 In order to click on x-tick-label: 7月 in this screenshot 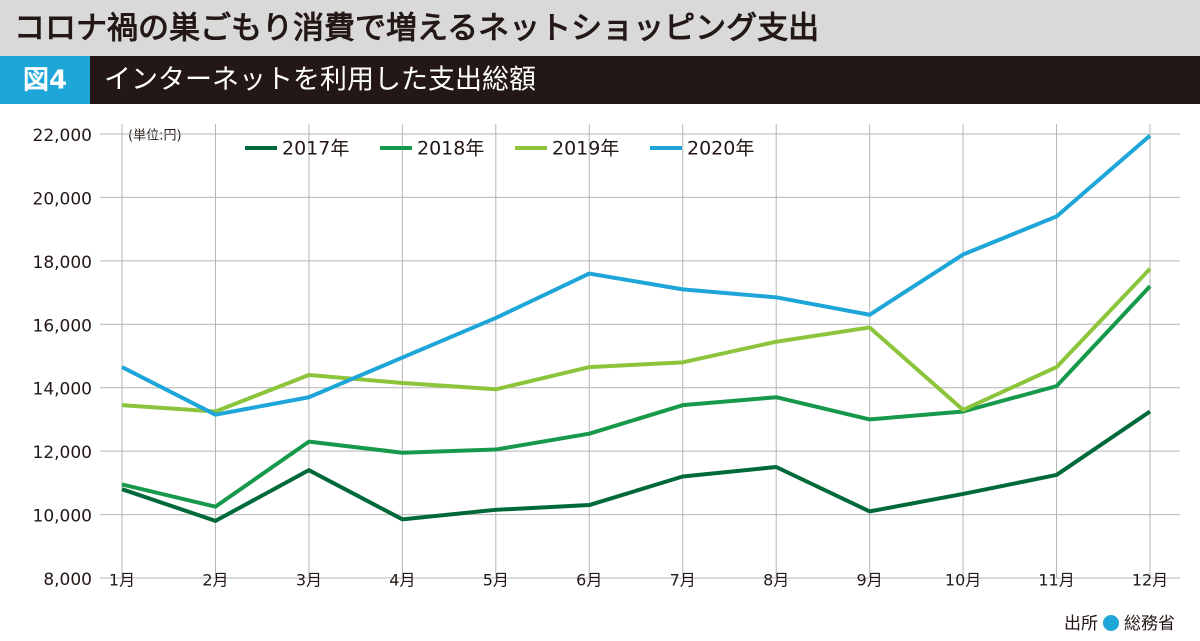, I will do `click(683, 580)`.